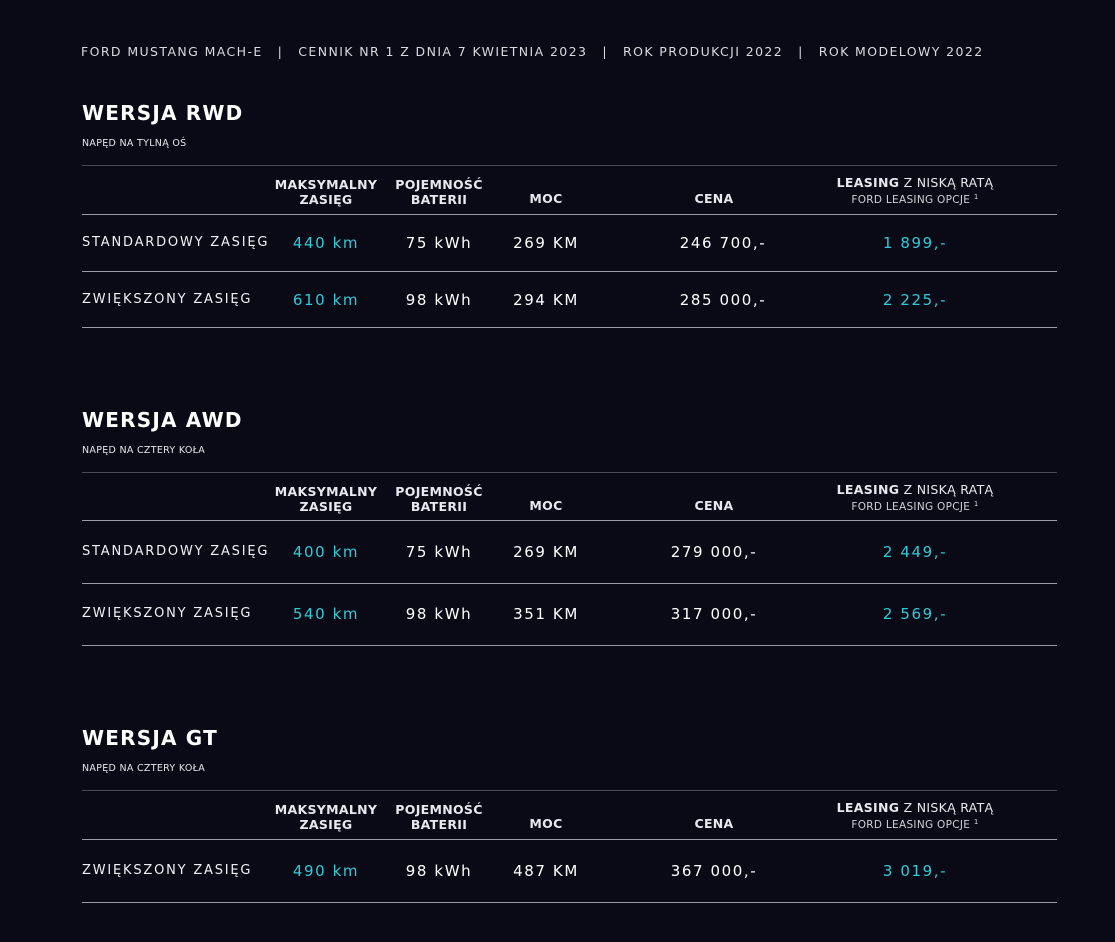 This screenshot has width=1115, height=942. Describe the element at coordinates (172, 51) in the screenshot. I see `header-model: FORD MUSTANG MACH-E` at that location.